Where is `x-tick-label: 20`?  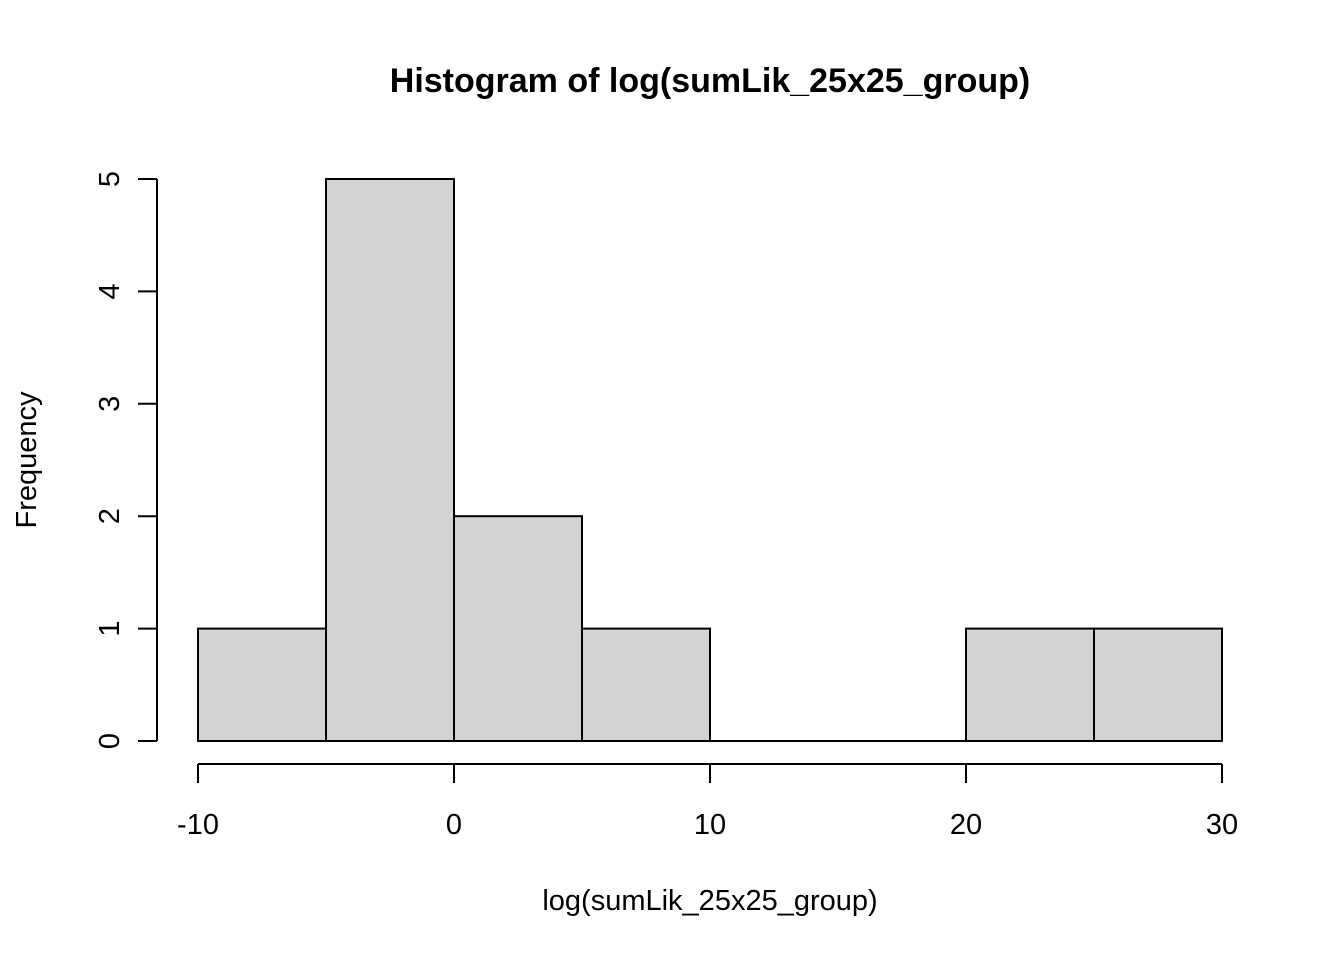
x-tick-label: 20 is located at coordinates (966, 825).